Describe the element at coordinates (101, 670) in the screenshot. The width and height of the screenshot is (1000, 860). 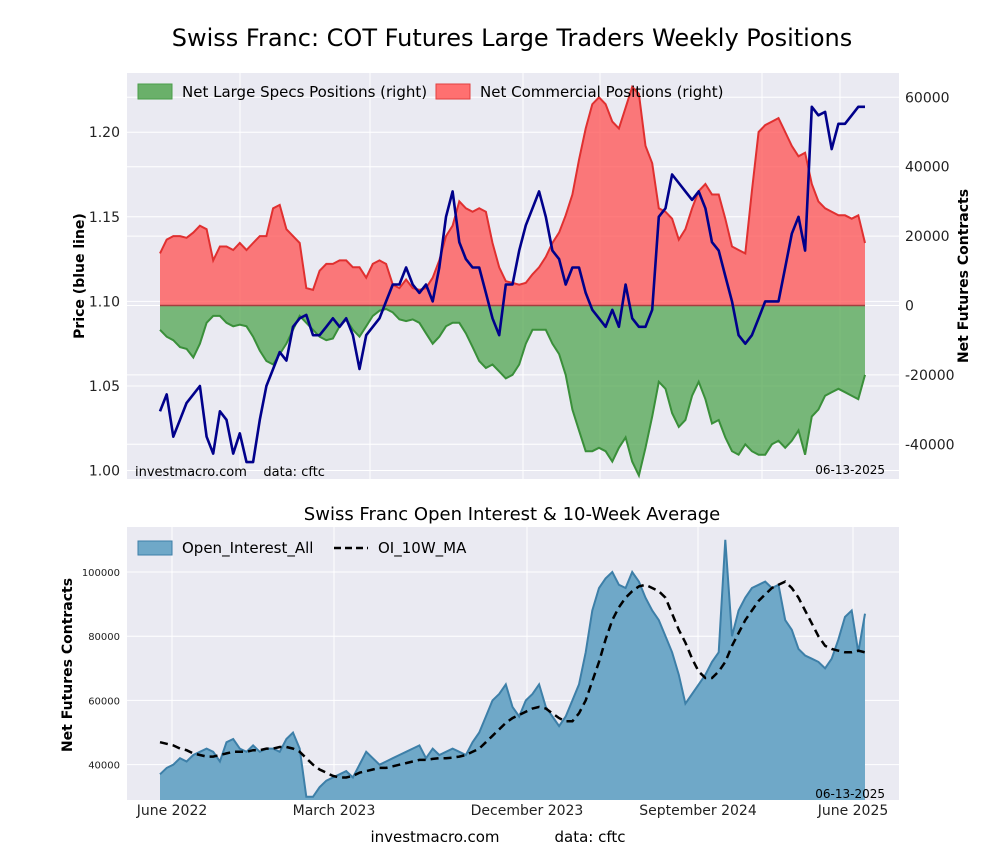
I see `bottom-y-axis-ticks: 40000 60000 80000 100000` at that location.